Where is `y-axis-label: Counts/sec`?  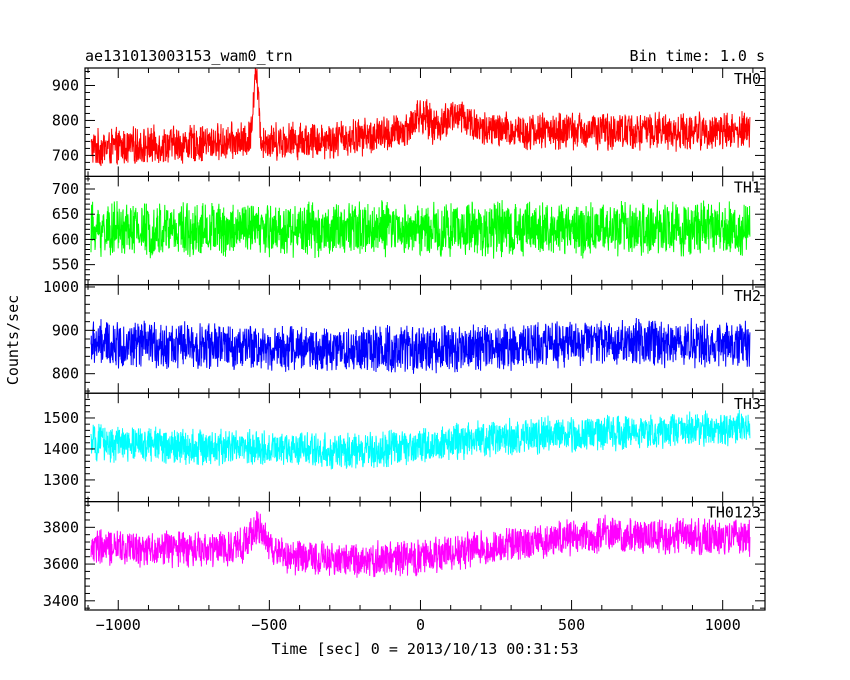
y-axis-label: Counts/sec is located at coordinates (13, 340).